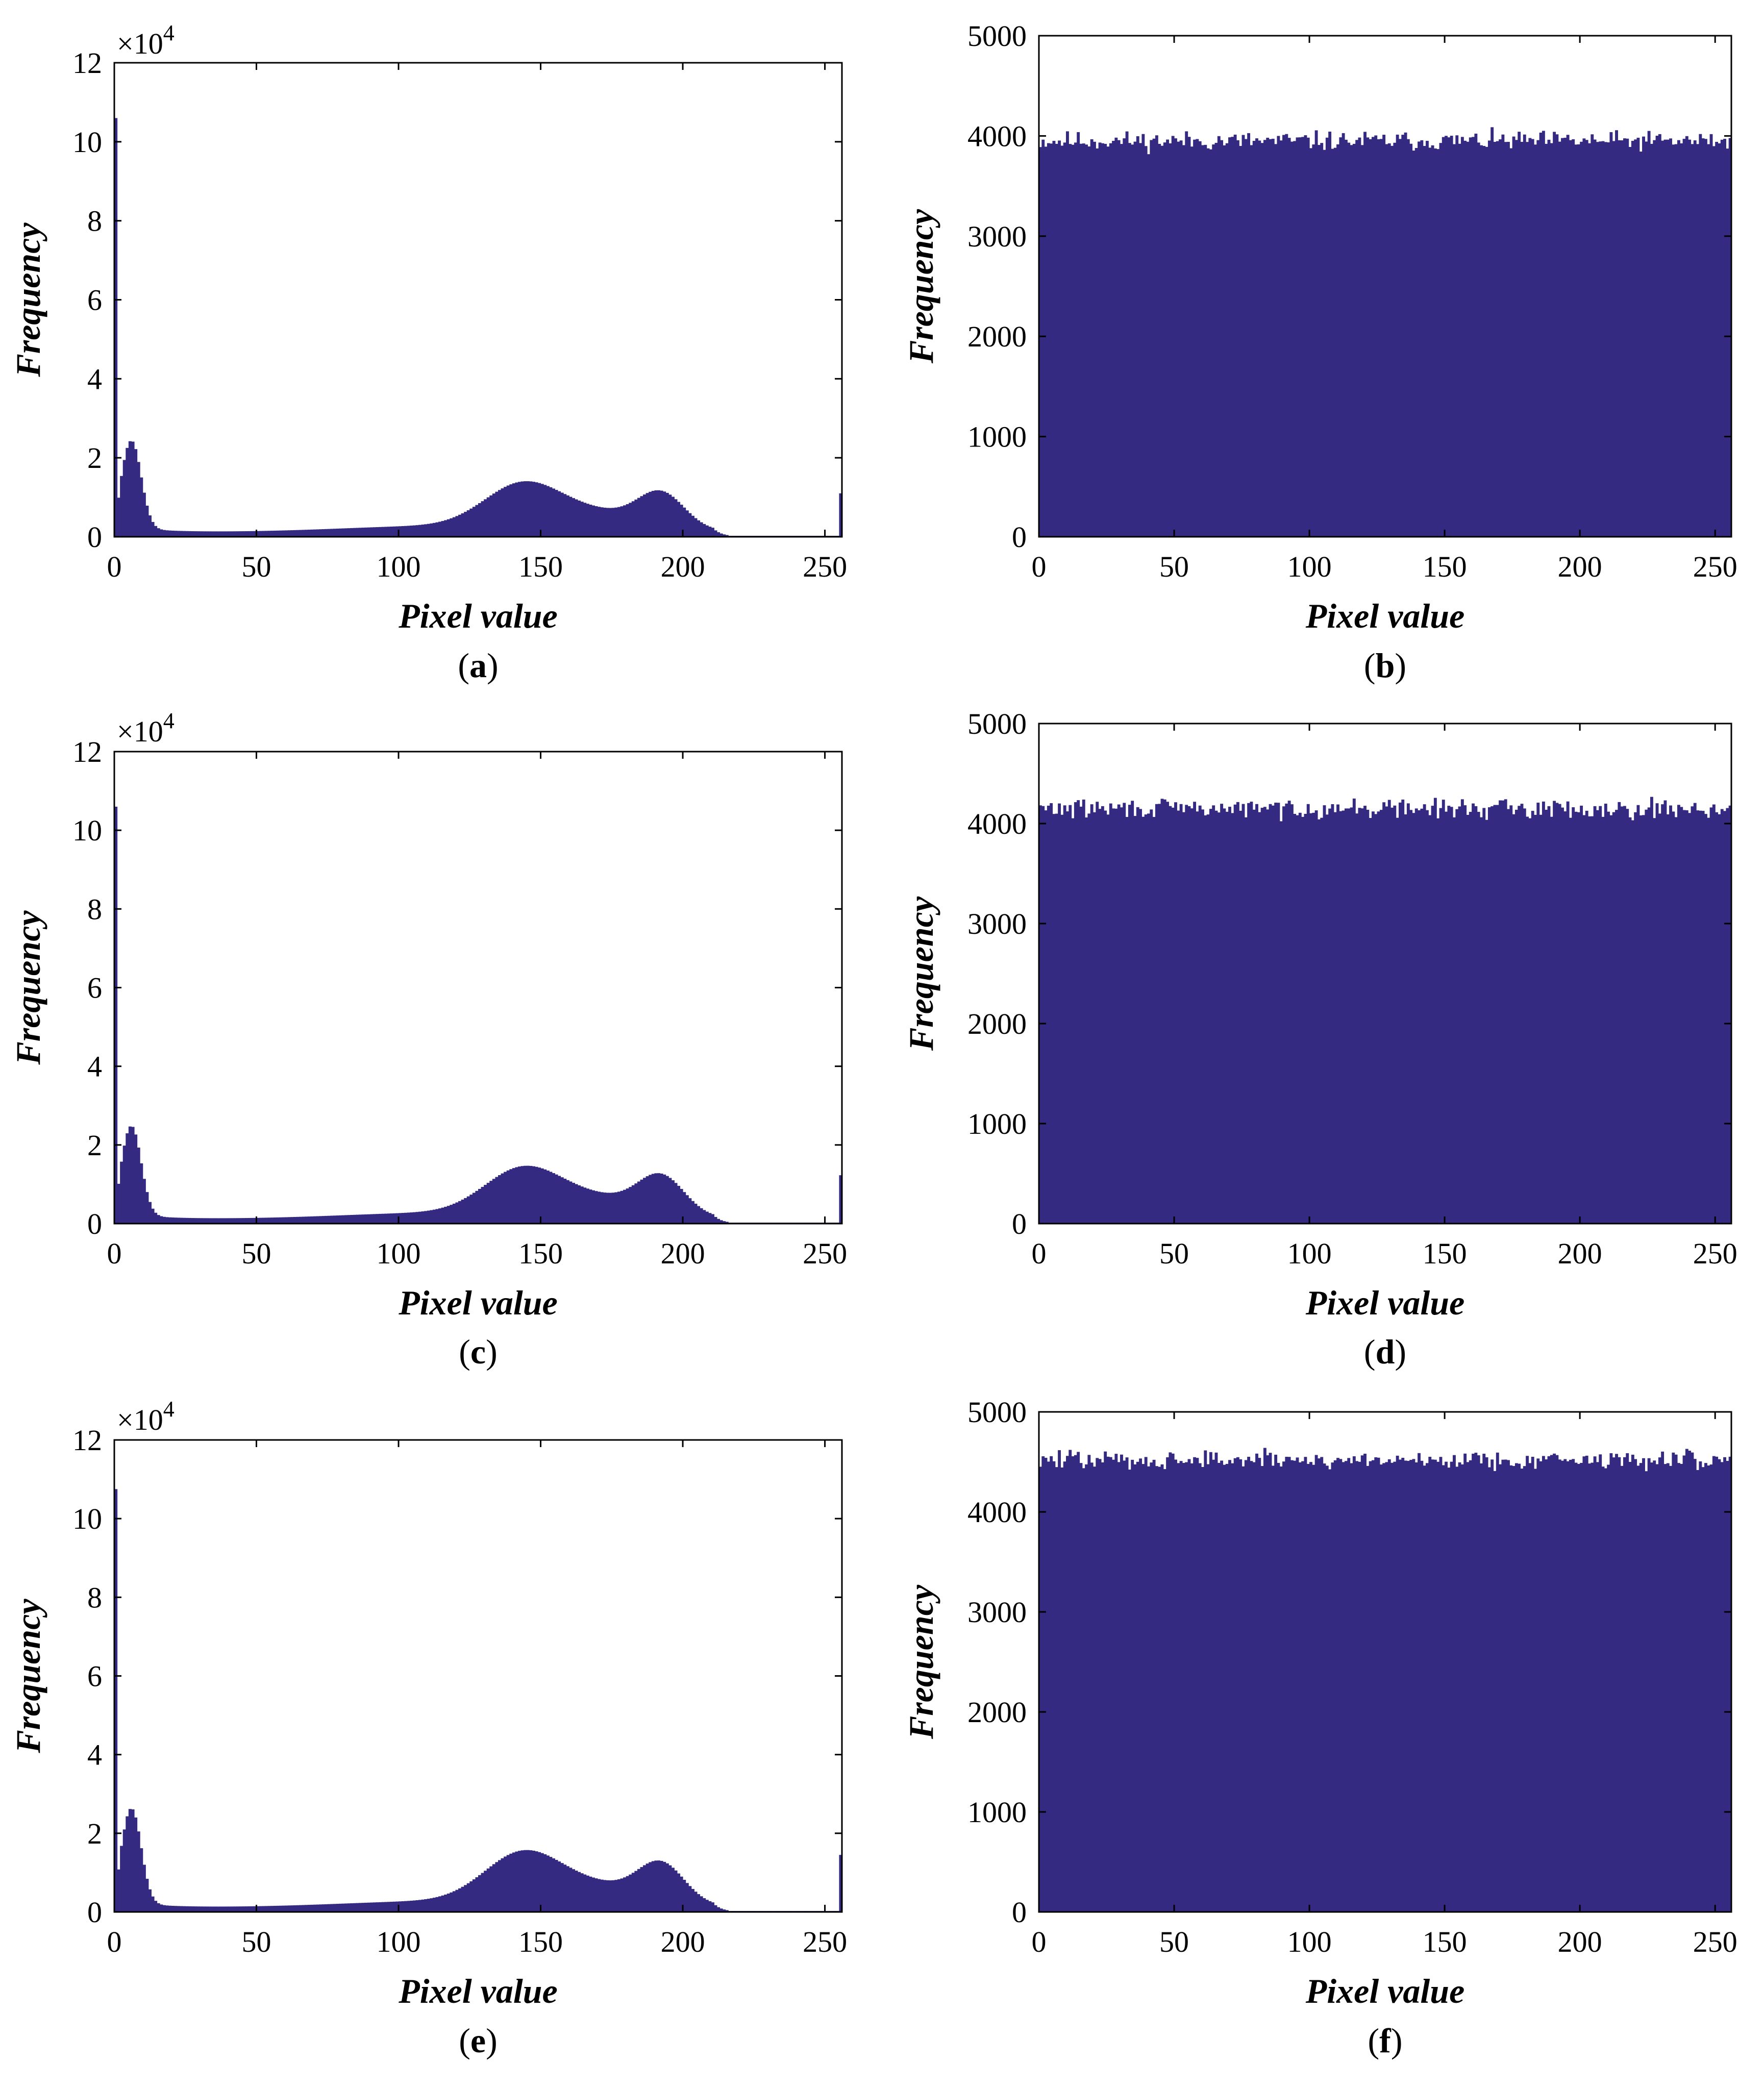 This screenshot has width=1764, height=2089. Describe the element at coordinates (1174, 1253) in the screenshot. I see `x-tick-label: 50` at that location.